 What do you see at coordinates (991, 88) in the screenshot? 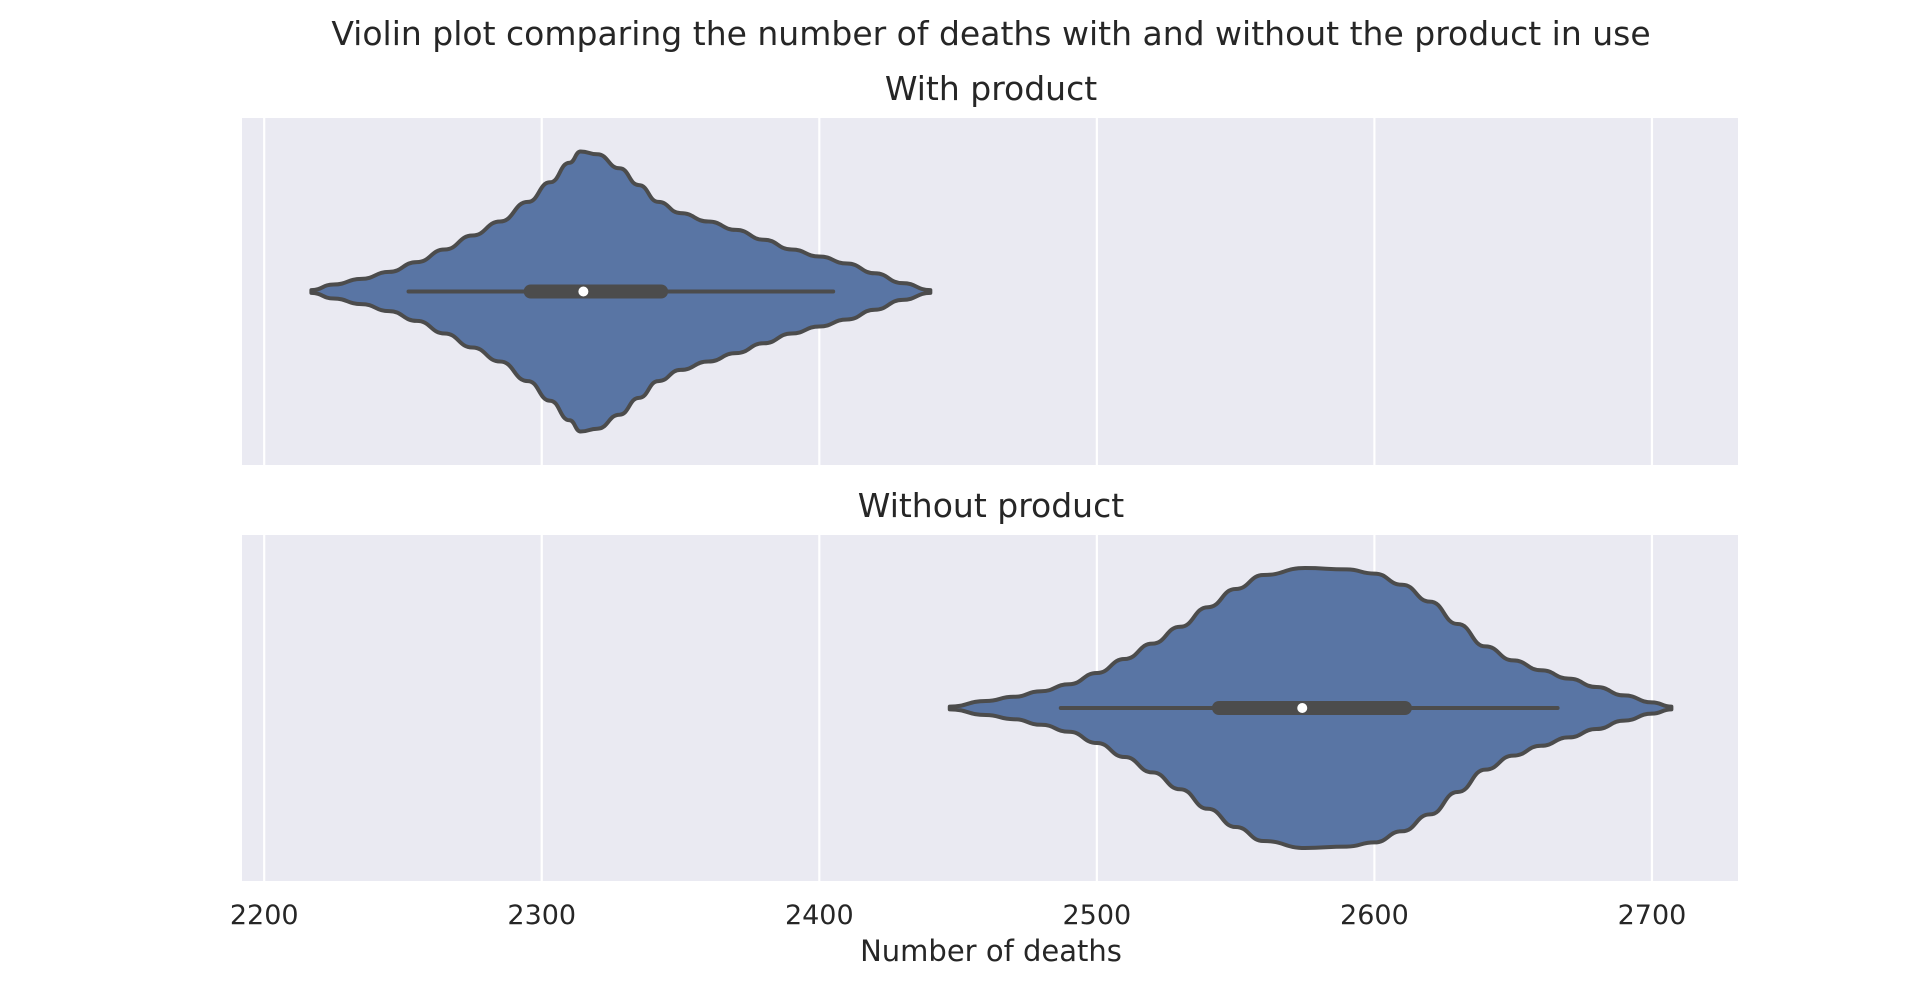
I see `panel-title-with-product: With product` at bounding box center [991, 88].